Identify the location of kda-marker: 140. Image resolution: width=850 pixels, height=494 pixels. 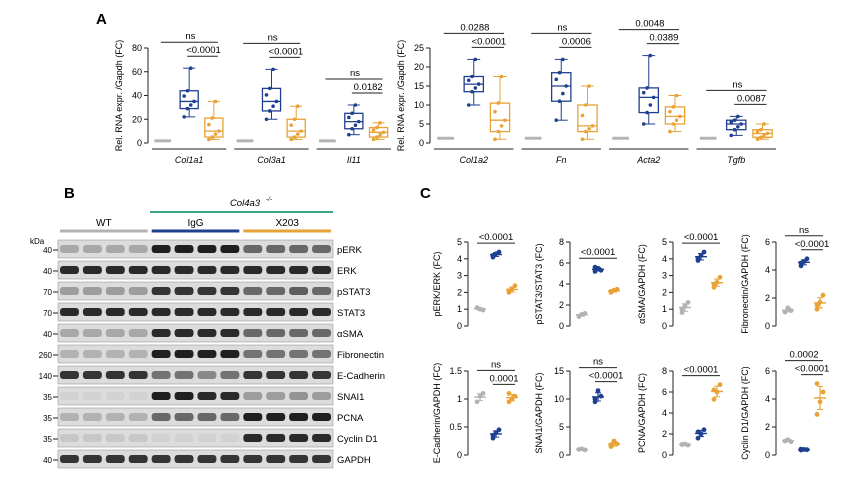
(46, 376).